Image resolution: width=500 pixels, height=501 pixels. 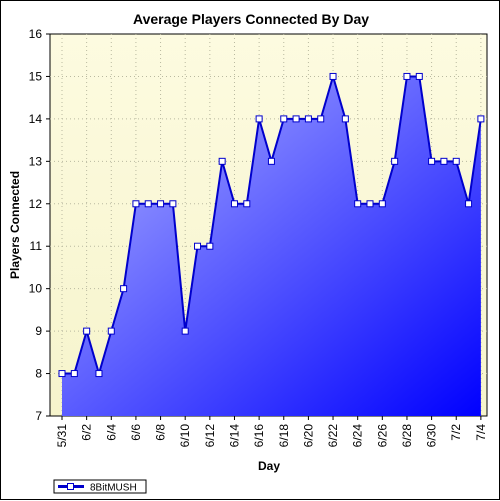 What do you see at coordinates (36, 76) in the screenshot?
I see `y-tick-label: 15` at bounding box center [36, 76].